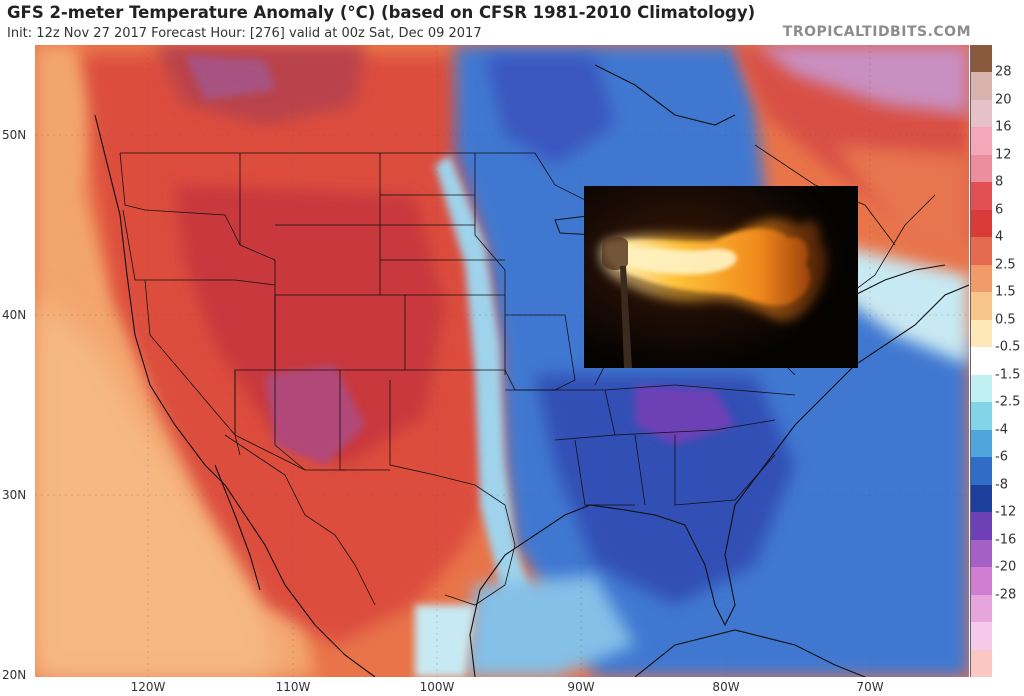 This screenshot has height=696, width=1024. I want to click on lat-label-20n: 20N, so click(14, 675).